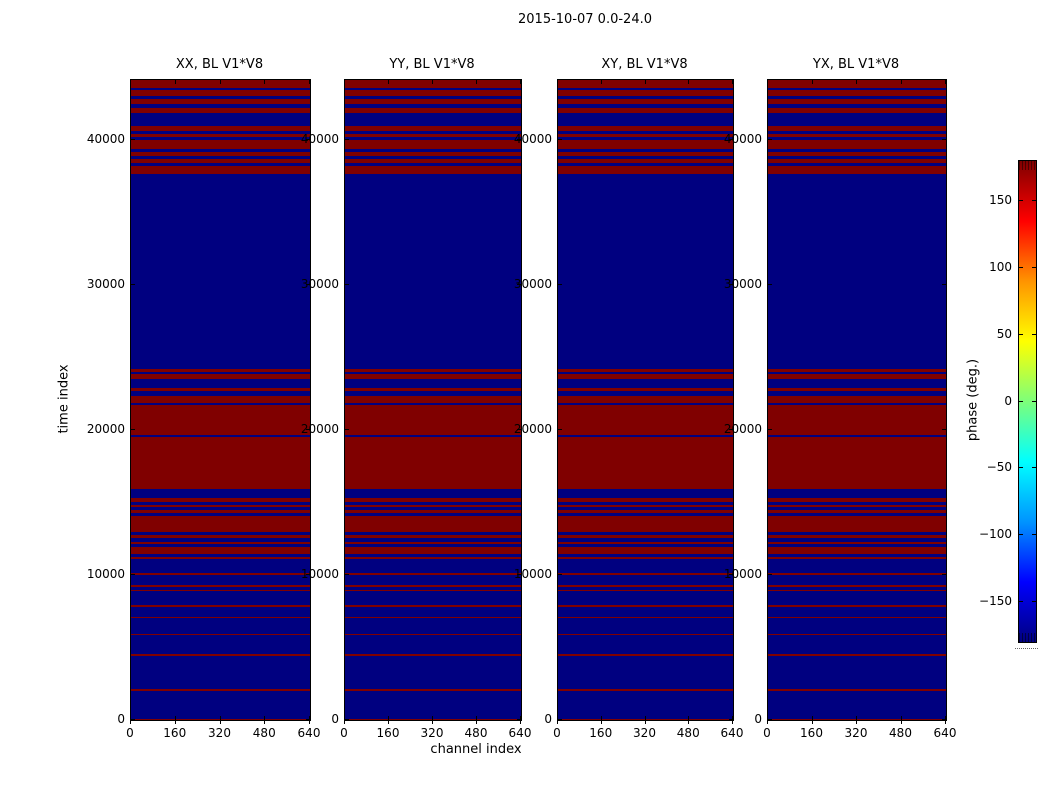 The height and width of the screenshot is (800, 1050). Describe the element at coordinates (64, 399) in the screenshot. I see `y-axis-label: time index` at that location.